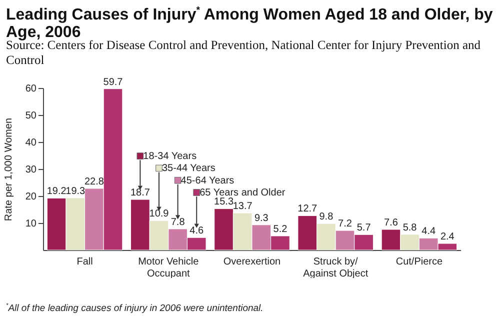 The height and width of the screenshot is (320, 500). What do you see at coordinates (242, 206) in the screenshot?
I see `data-label: 13.7` at bounding box center [242, 206].